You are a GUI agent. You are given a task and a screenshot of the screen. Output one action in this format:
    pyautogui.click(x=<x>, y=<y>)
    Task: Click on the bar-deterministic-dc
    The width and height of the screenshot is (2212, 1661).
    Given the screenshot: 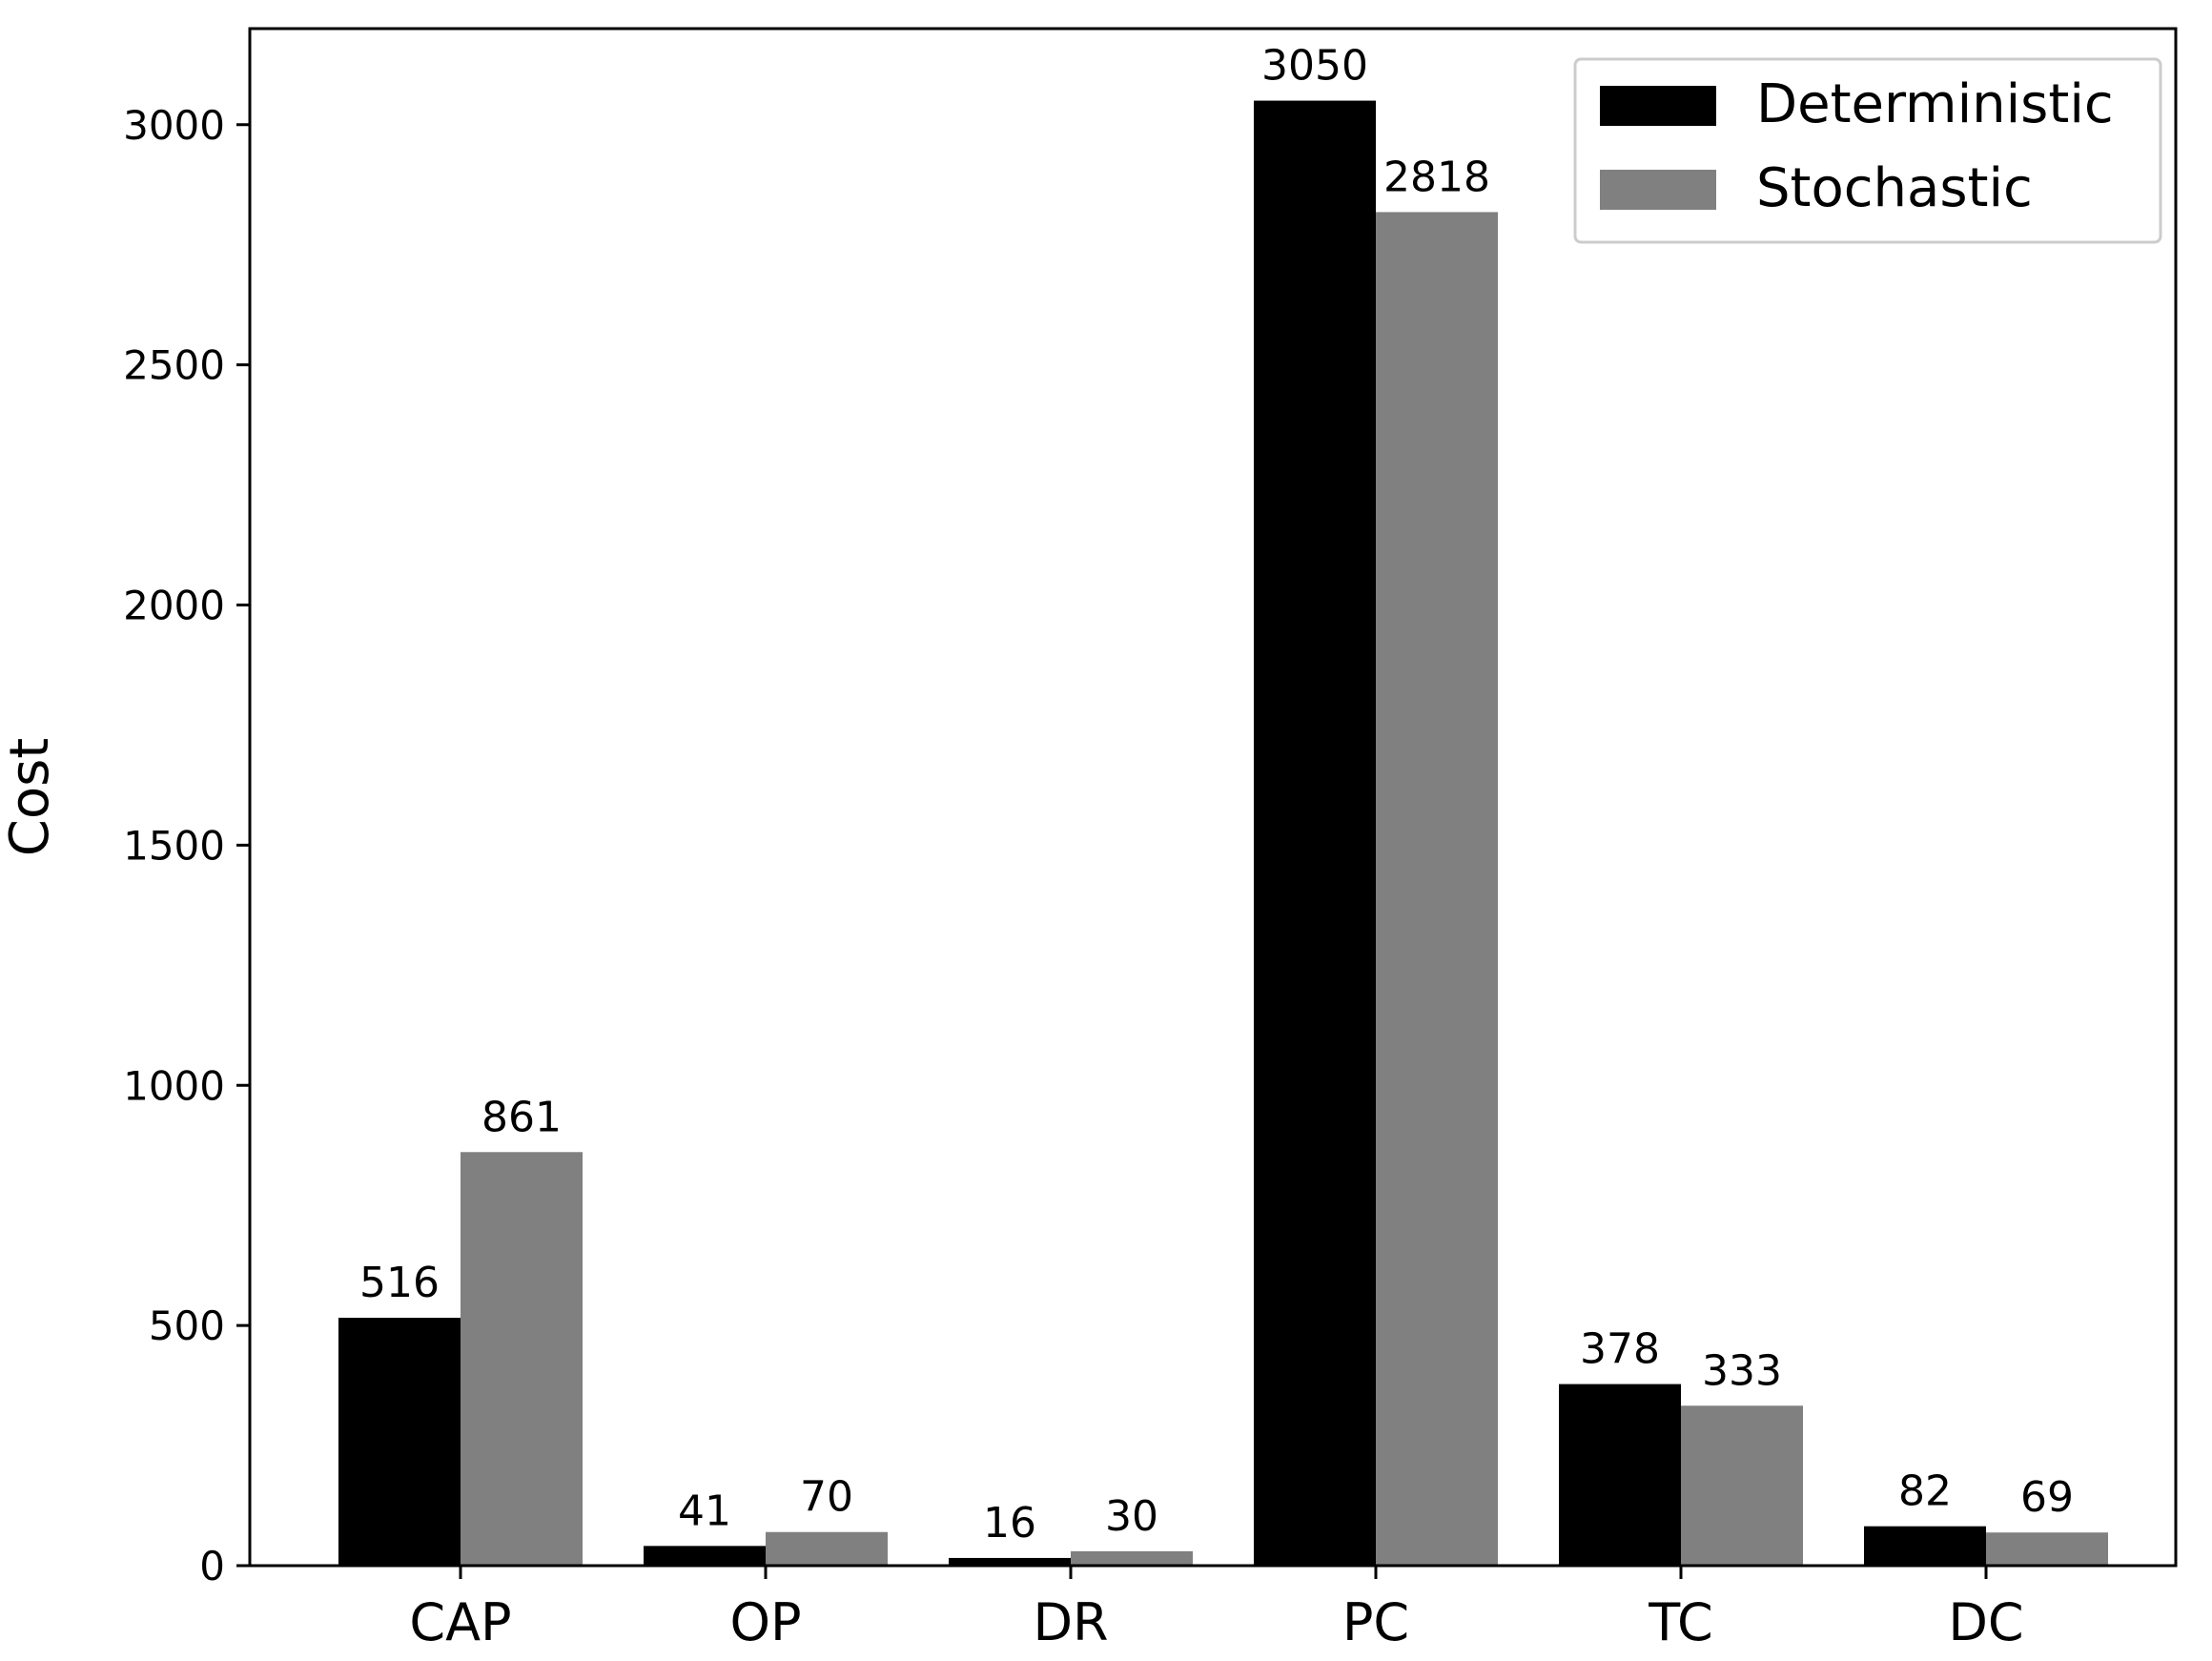 What is the action you would take?
    pyautogui.click(x=1925, y=1546)
    